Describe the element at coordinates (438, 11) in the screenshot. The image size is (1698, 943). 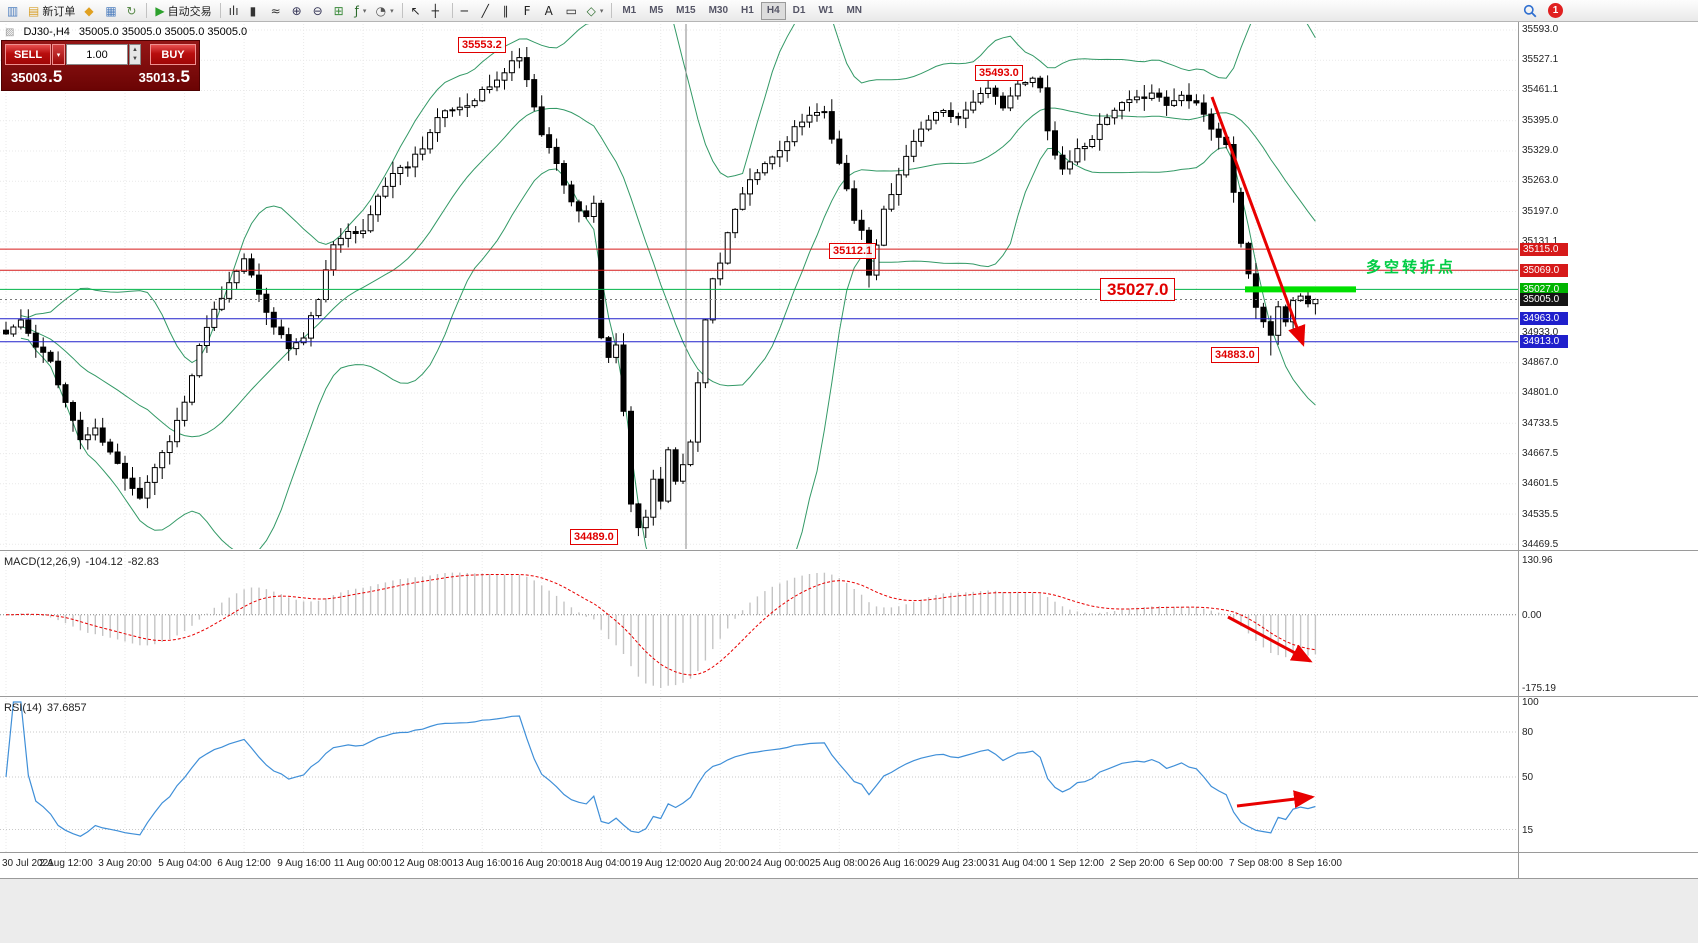
I see `crosshair-button: ┼` at that location.